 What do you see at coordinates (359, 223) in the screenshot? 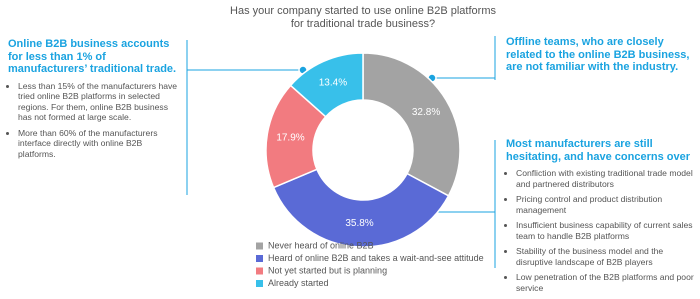
I see `data-label: 35.8%` at bounding box center [359, 223].